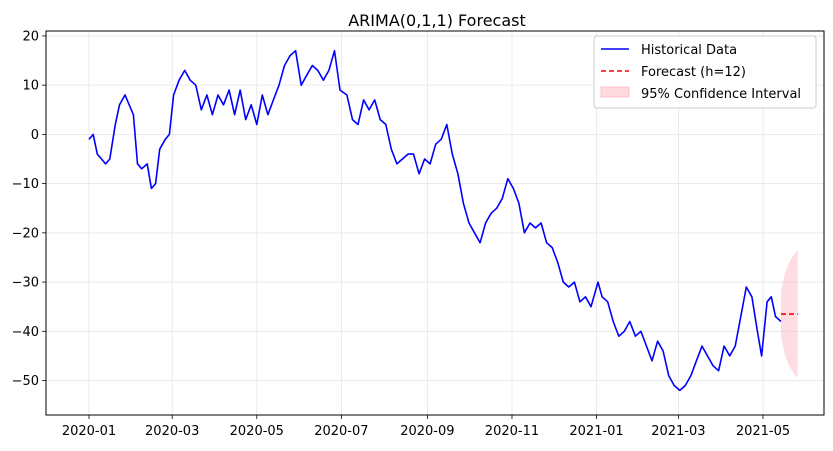  I want to click on x-tick-label: 2020-07, so click(341, 431).